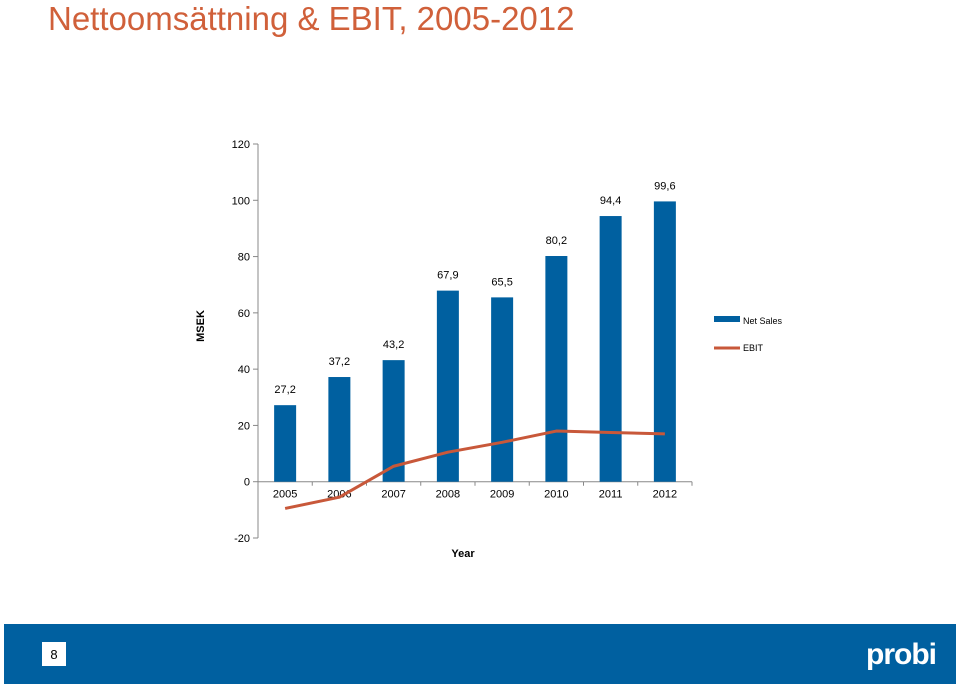 The image size is (960, 686). I want to click on slide-title: Nettoomsättning & EBIT, 2005-2012, so click(311, 18).